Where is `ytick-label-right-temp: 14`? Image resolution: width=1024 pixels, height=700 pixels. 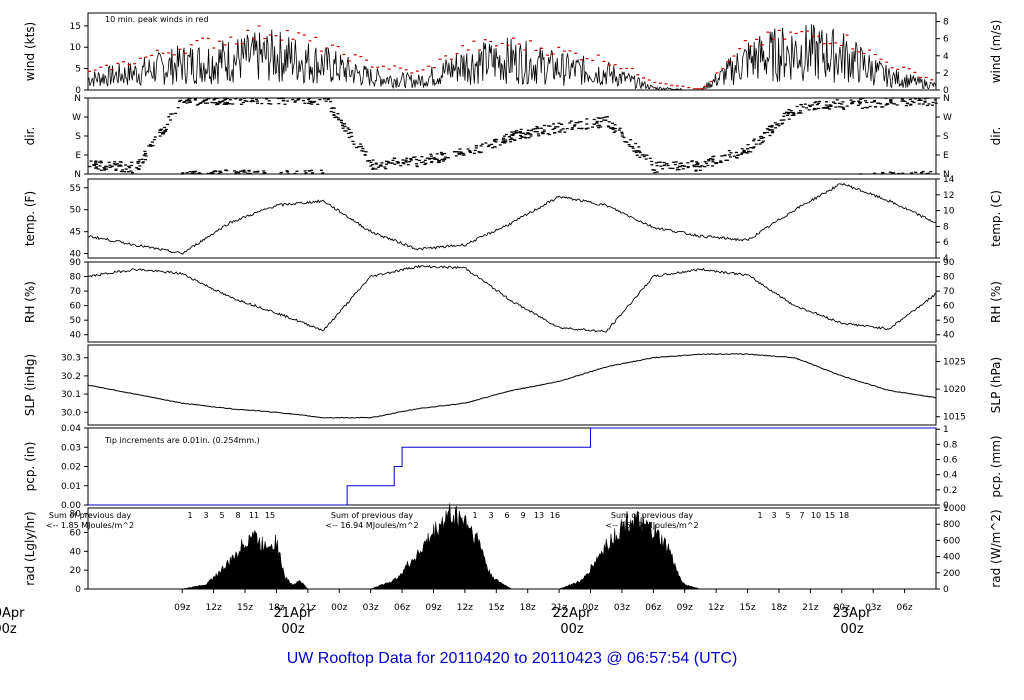
ytick-label-right-temp: 14 is located at coordinates (949, 180).